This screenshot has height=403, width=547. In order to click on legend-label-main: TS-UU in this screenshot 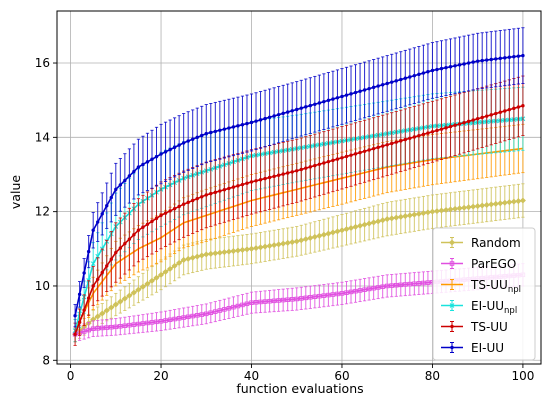, I will do `click(489, 285)`.